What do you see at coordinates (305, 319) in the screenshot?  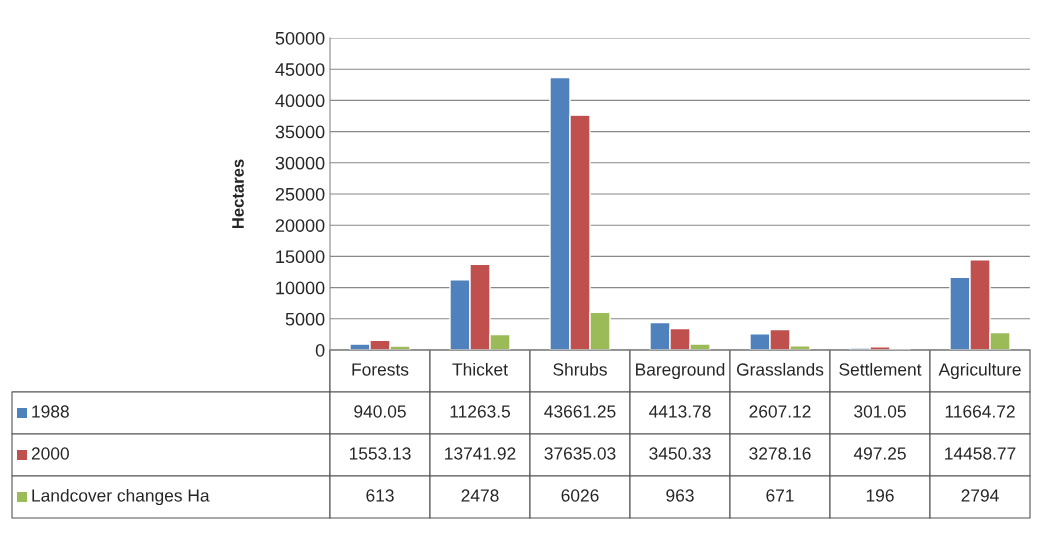 I see `y-tick-label: 5000` at bounding box center [305, 319].